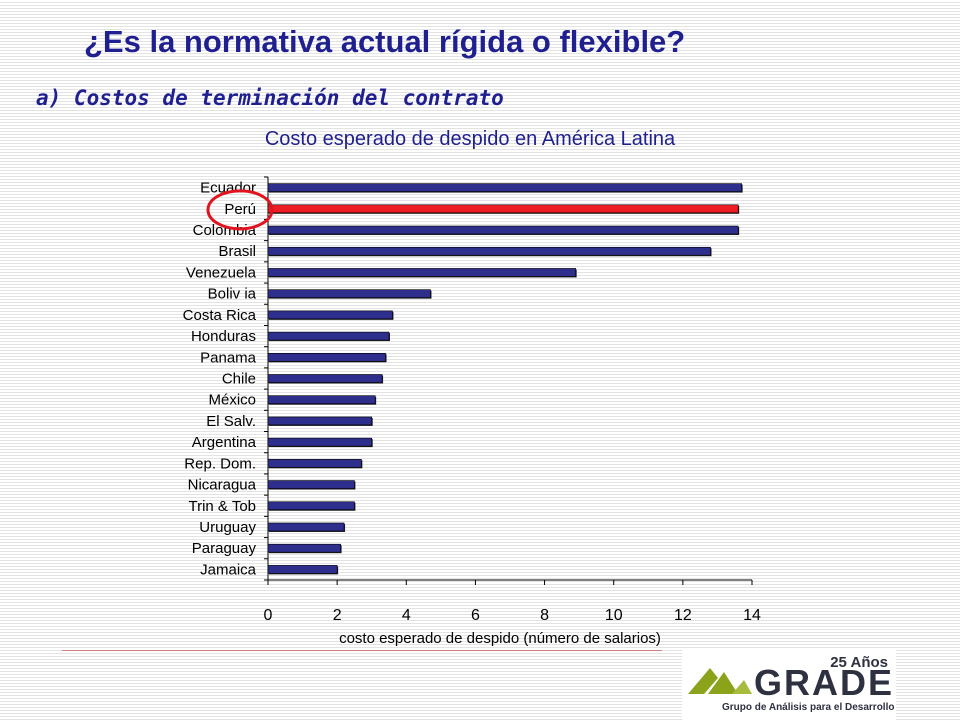  What do you see at coordinates (224, 548) in the screenshot?
I see `y-tick-label: Paraguay` at bounding box center [224, 548].